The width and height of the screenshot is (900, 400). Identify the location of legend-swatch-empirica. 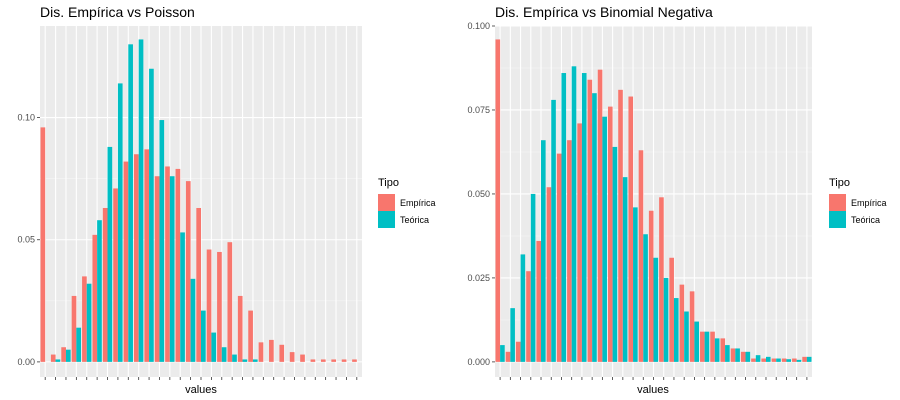
(837, 202).